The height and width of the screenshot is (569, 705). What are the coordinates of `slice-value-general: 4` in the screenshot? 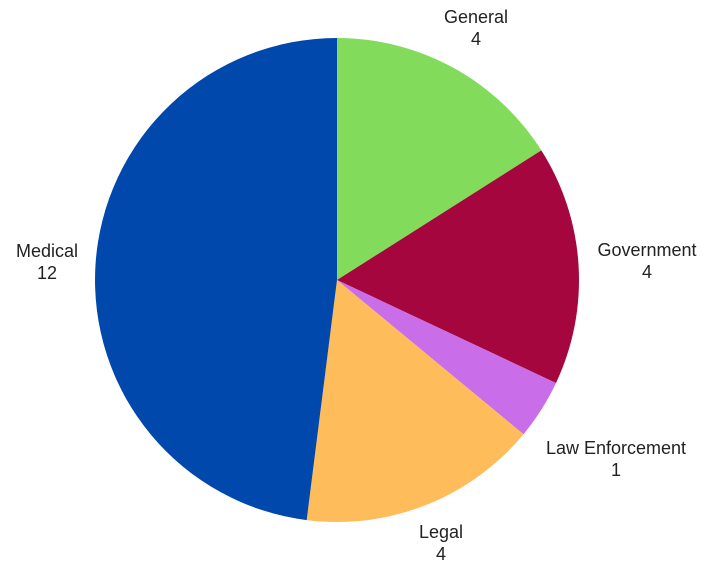 It's located at (476, 39).